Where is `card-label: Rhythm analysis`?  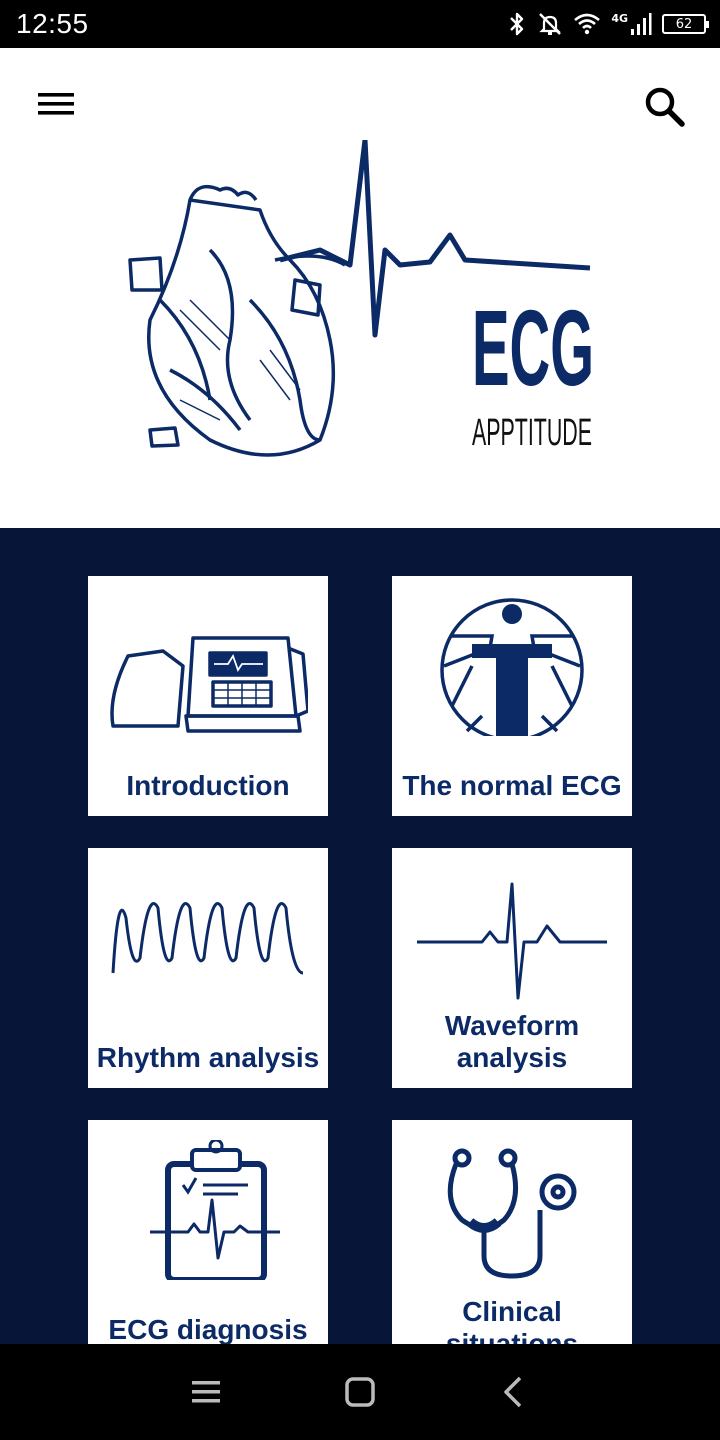
card-label: Rhythm analysis is located at coordinates (208, 1057).